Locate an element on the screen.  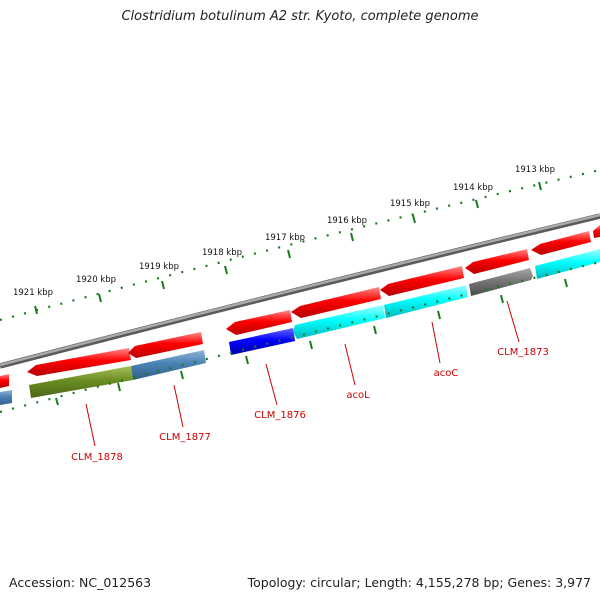
kbp-label-1920: 1920 kbp is located at coordinates (96, 280).